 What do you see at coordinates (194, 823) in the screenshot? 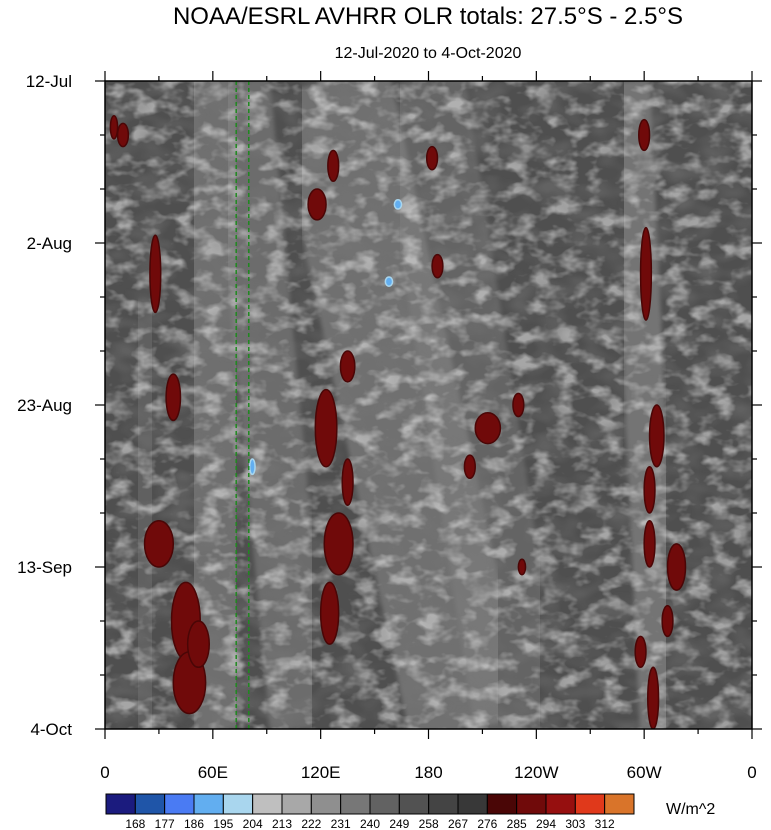
I see `colorbar-level-label: 186` at bounding box center [194, 823].